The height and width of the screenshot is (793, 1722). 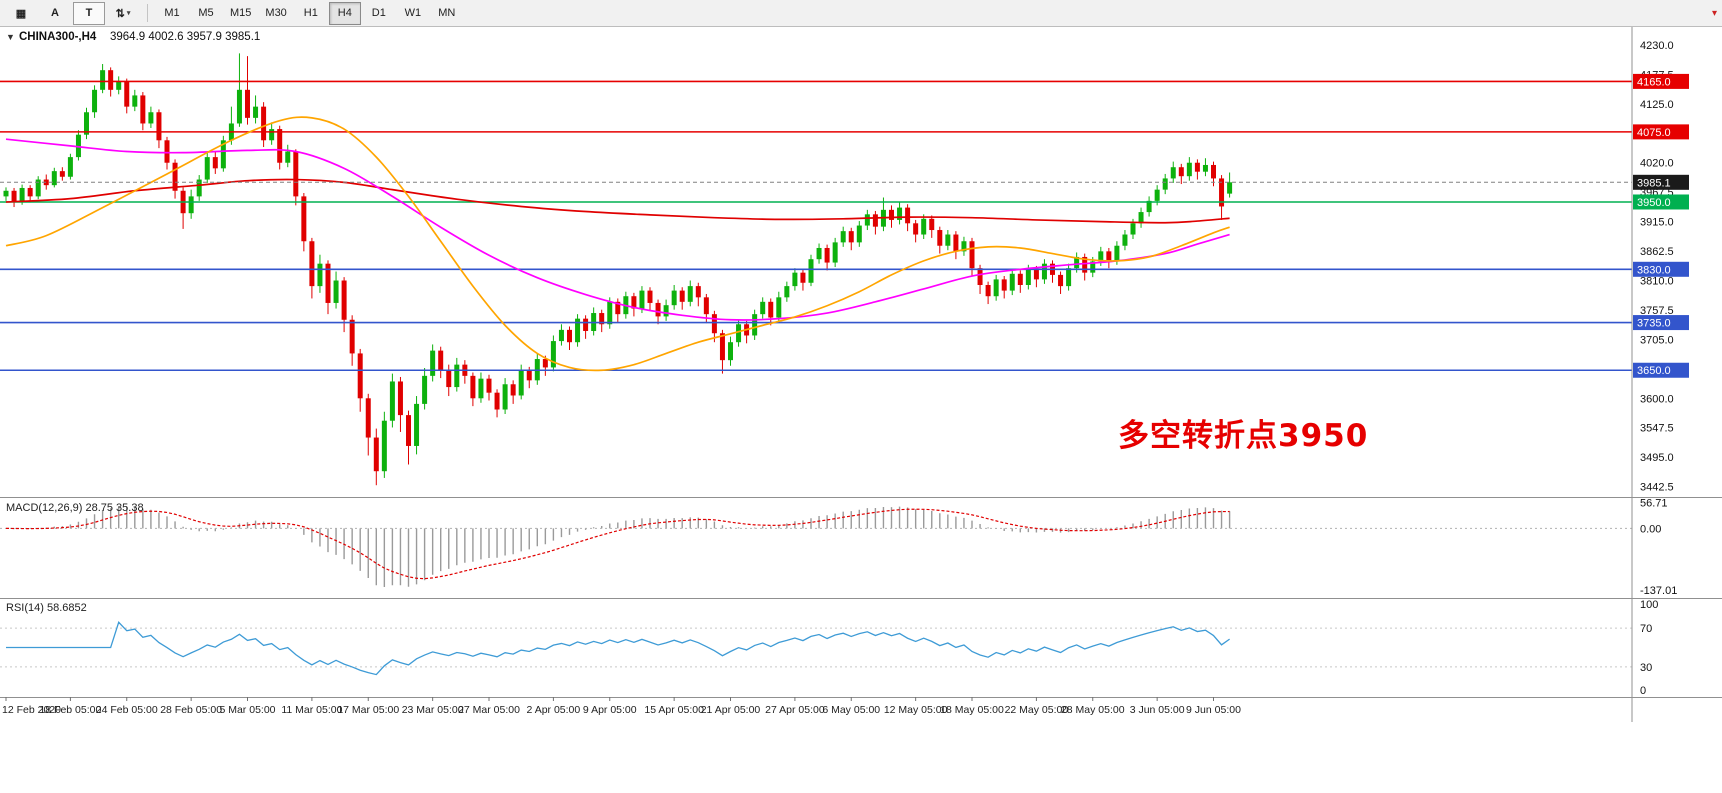 I want to click on chart-grid-icon: ▦, so click(x=21, y=13).